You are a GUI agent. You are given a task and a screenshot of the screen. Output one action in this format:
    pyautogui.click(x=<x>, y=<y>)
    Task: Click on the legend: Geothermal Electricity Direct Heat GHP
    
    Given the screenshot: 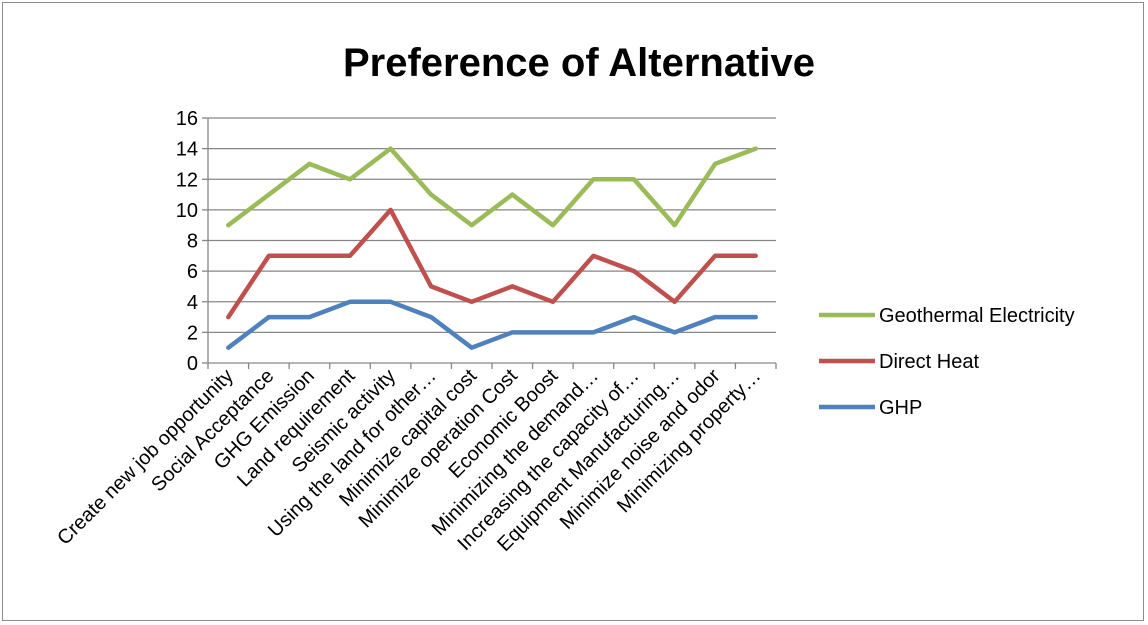 What is the action you would take?
    pyautogui.click(x=947, y=362)
    